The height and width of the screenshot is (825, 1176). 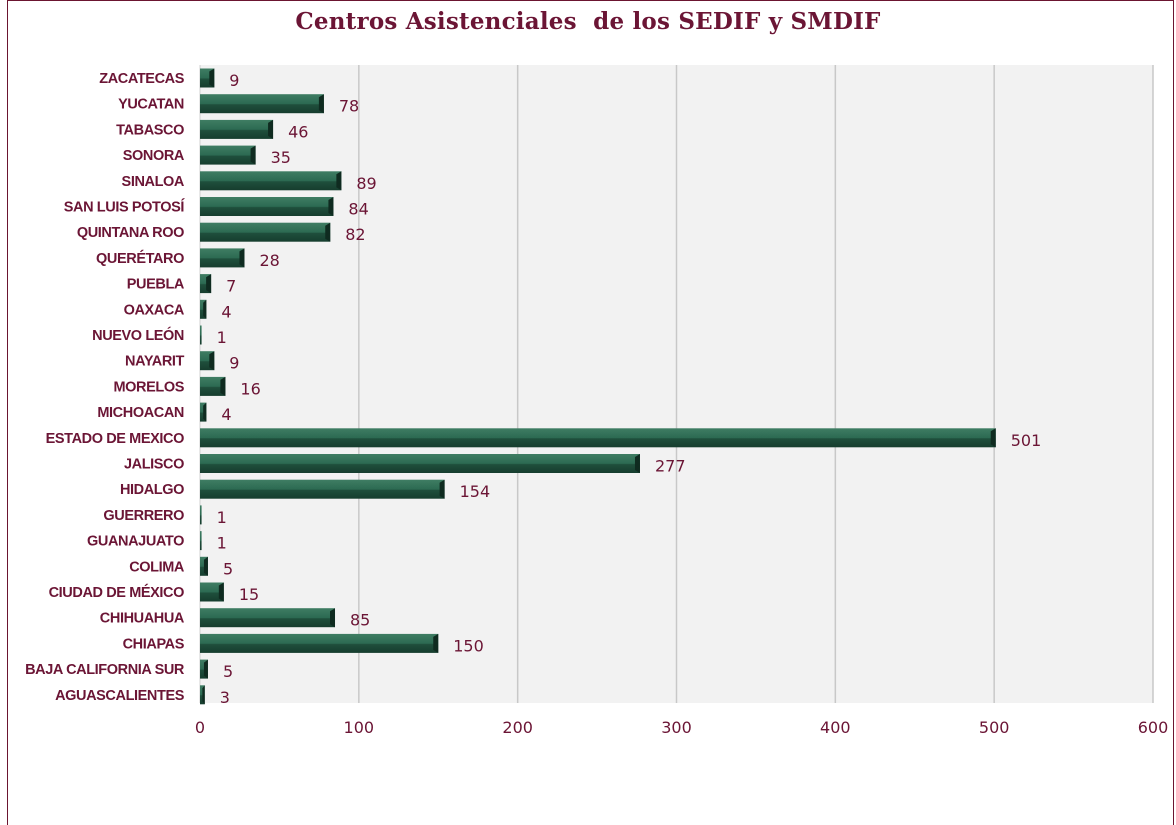 What do you see at coordinates (157, 567) in the screenshot?
I see `category-label: COLIMA` at bounding box center [157, 567].